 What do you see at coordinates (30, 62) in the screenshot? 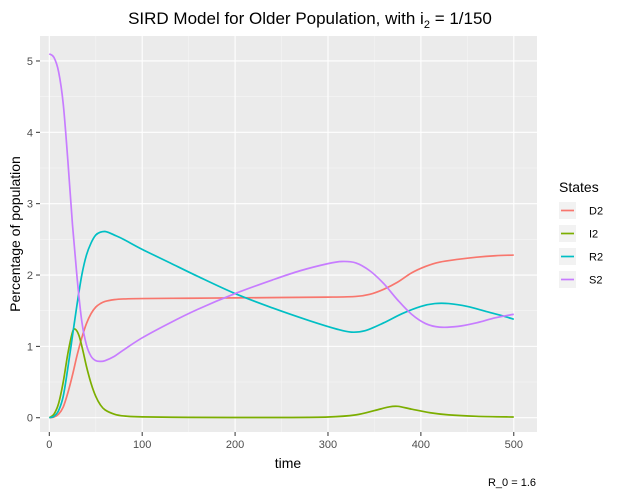
I see `y-tick-label: 5` at bounding box center [30, 62].